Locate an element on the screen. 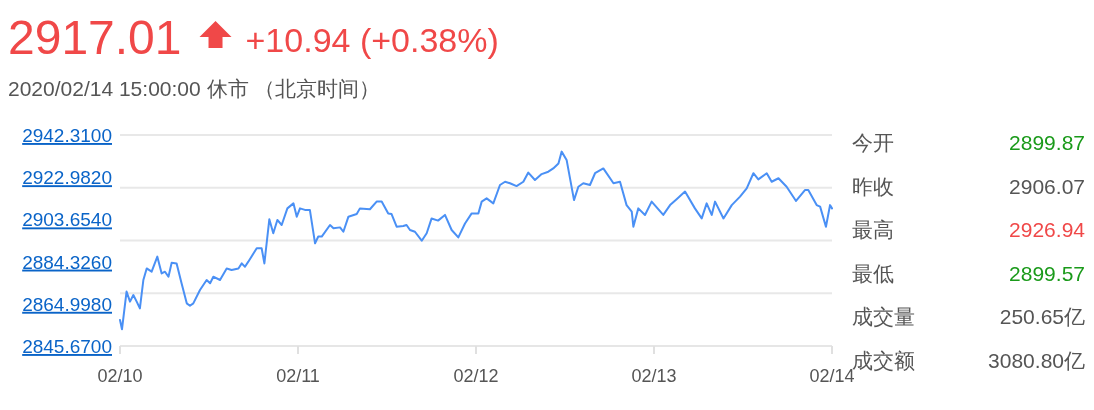 The width and height of the screenshot is (1094, 410). chart-subtitle: 2020/02/14 15:00:00 休市 （北京时间） is located at coordinates (194, 88).